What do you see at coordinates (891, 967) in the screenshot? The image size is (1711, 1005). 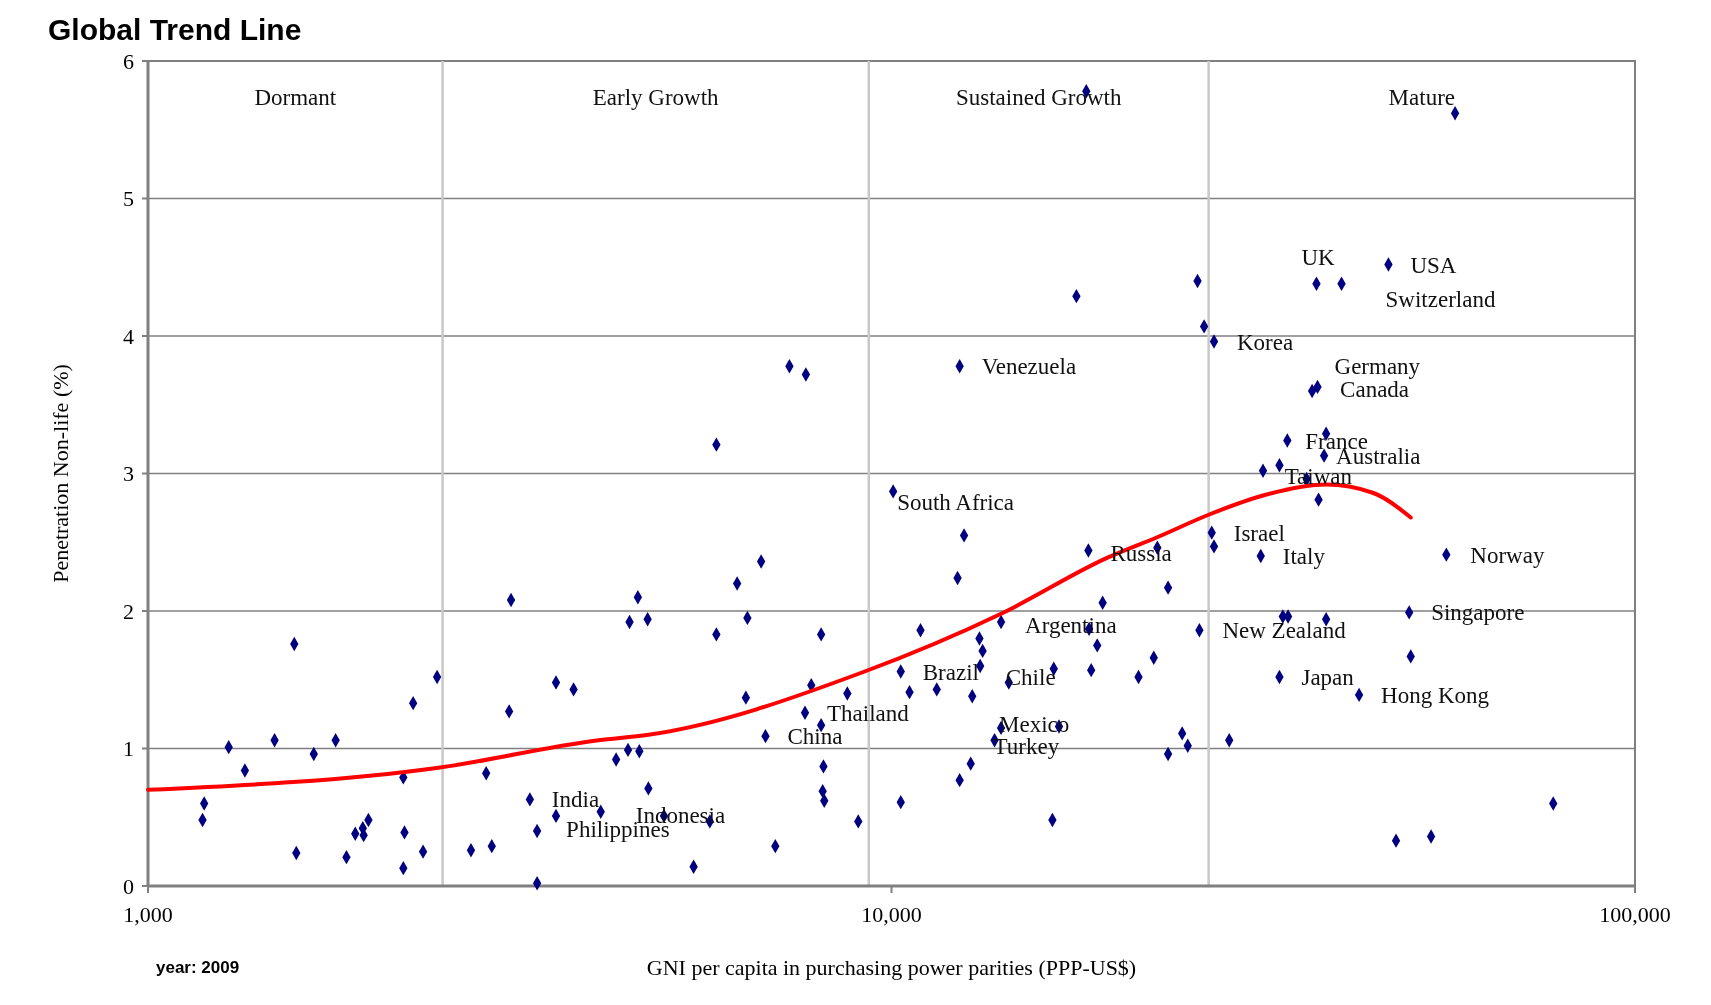 I see `x-axis-title: GNI per capita in purchasing power parities (PPP-US$)` at bounding box center [891, 967].